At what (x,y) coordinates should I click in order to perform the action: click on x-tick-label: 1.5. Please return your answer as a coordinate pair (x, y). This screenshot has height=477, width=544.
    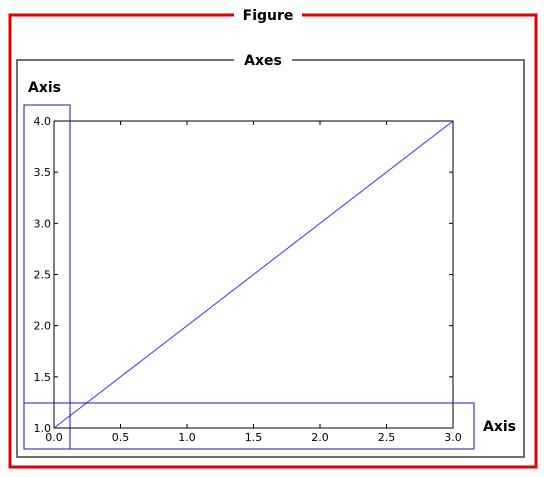
    Looking at the image, I should click on (254, 437).